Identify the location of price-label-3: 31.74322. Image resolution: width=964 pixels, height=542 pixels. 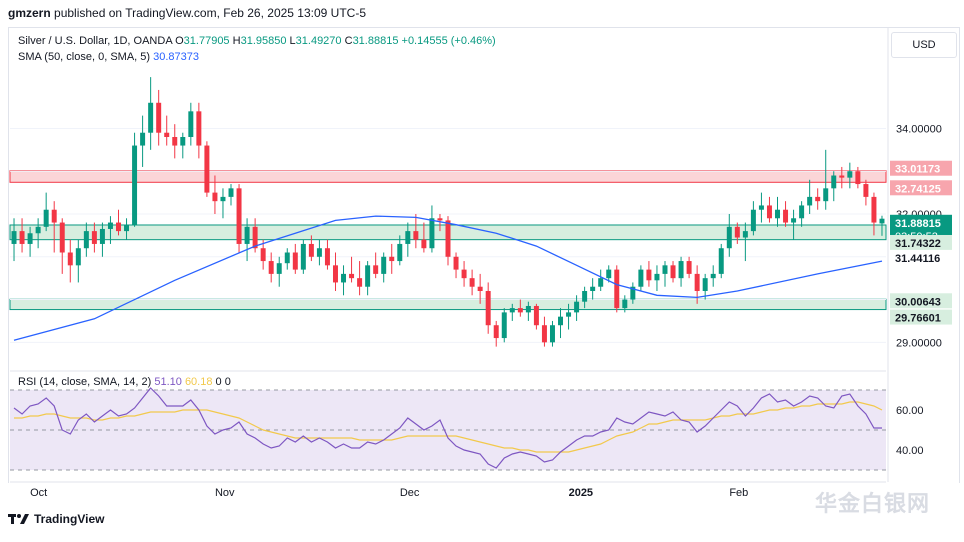
(918, 244).